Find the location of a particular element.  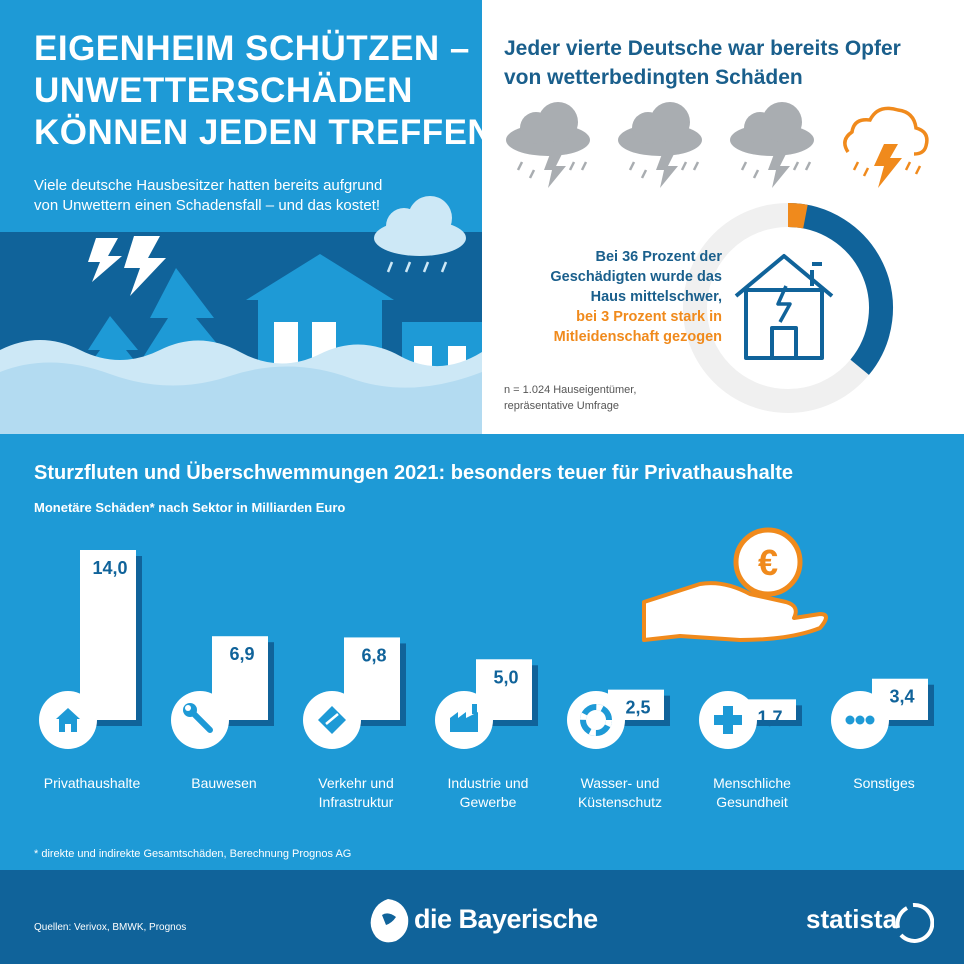

damaged-house-icon is located at coordinates (784, 307).